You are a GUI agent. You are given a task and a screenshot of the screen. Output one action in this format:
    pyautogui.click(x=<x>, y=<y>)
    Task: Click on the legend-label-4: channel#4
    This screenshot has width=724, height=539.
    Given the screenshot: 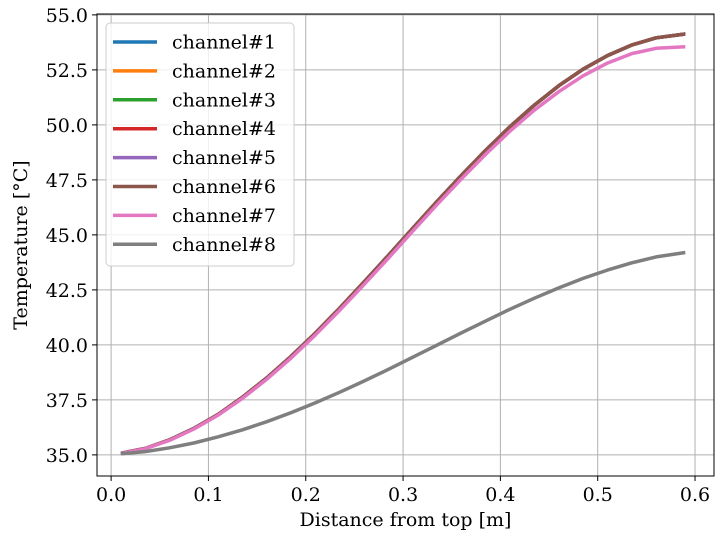 What is the action you would take?
    pyautogui.click(x=224, y=129)
    